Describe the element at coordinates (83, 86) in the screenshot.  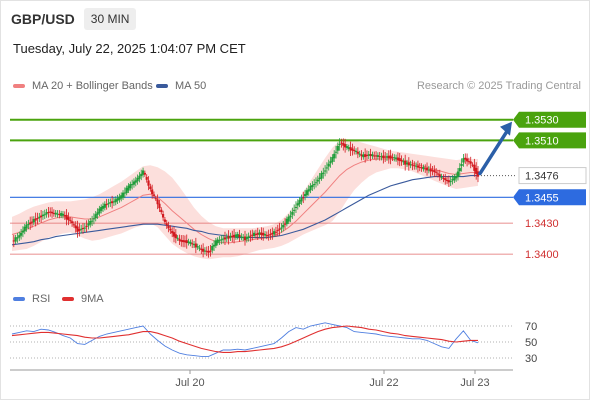
I see `legend-ma20: MA 20 + Bollinger Bands` at that location.